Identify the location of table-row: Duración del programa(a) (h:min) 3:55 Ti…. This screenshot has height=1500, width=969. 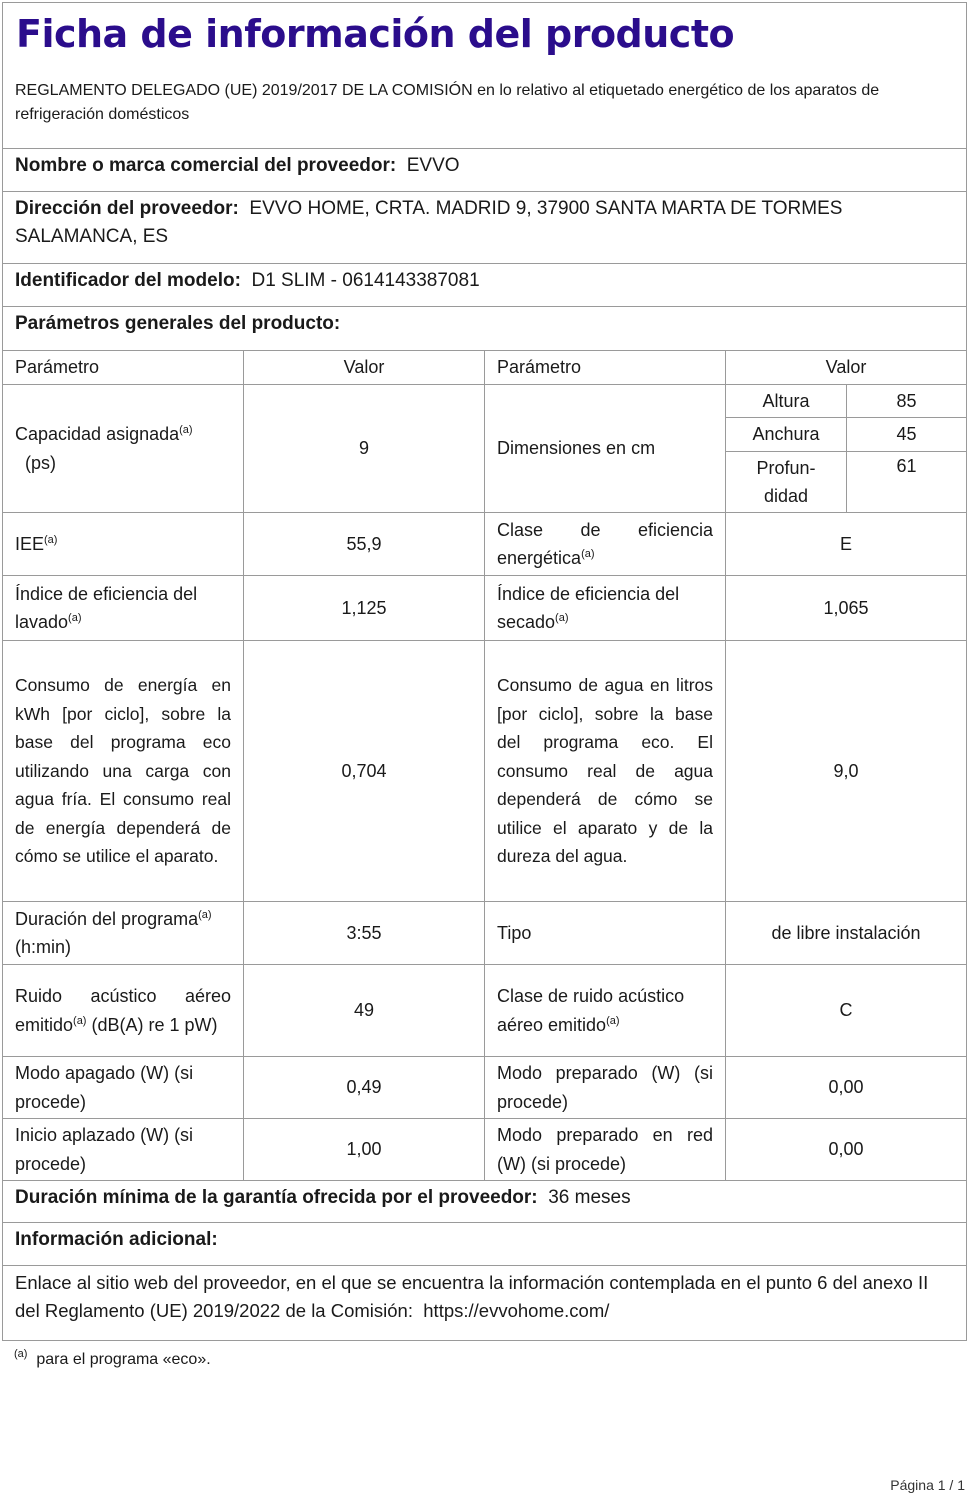
(484, 933).